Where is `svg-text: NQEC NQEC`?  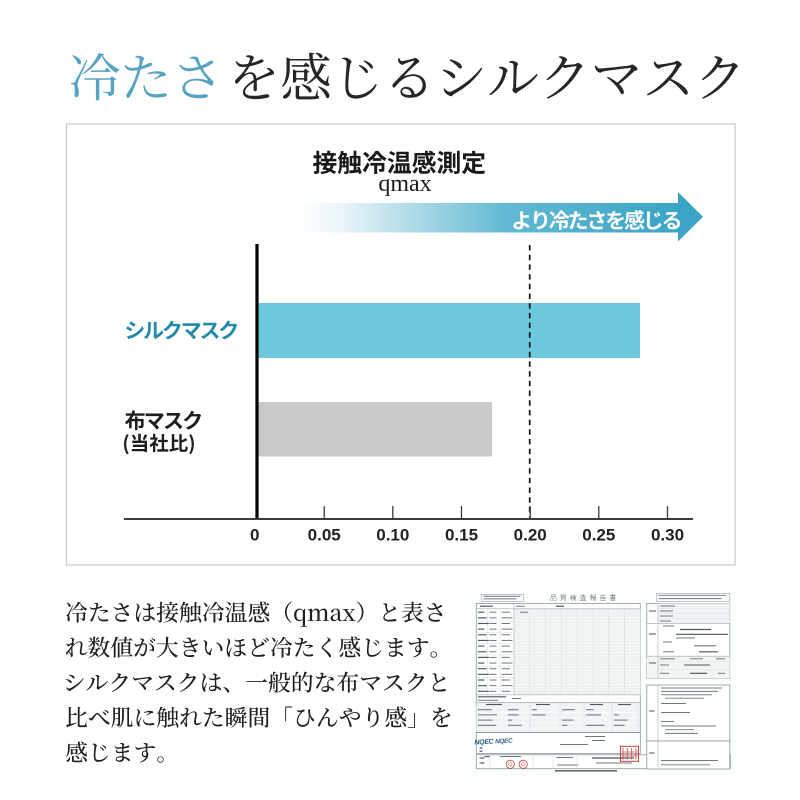
svg-text: NQEC NQEC is located at coordinates (493, 742).